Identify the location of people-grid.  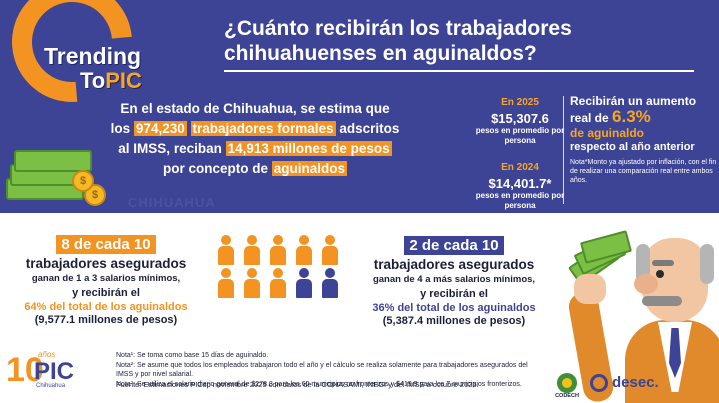
(280, 282).